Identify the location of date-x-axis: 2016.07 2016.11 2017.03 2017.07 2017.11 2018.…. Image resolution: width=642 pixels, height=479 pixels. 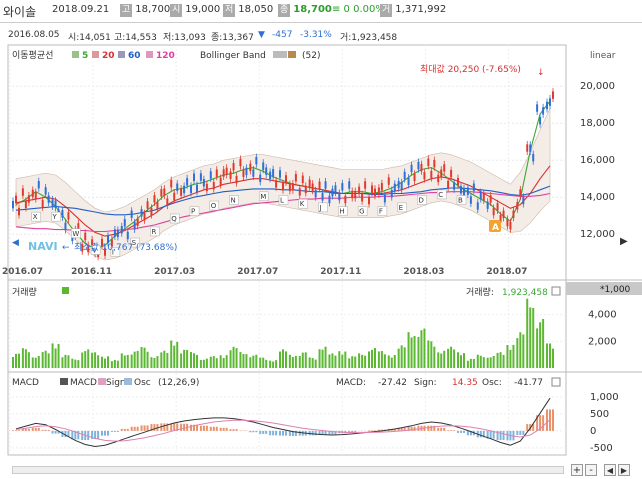
(264, 272).